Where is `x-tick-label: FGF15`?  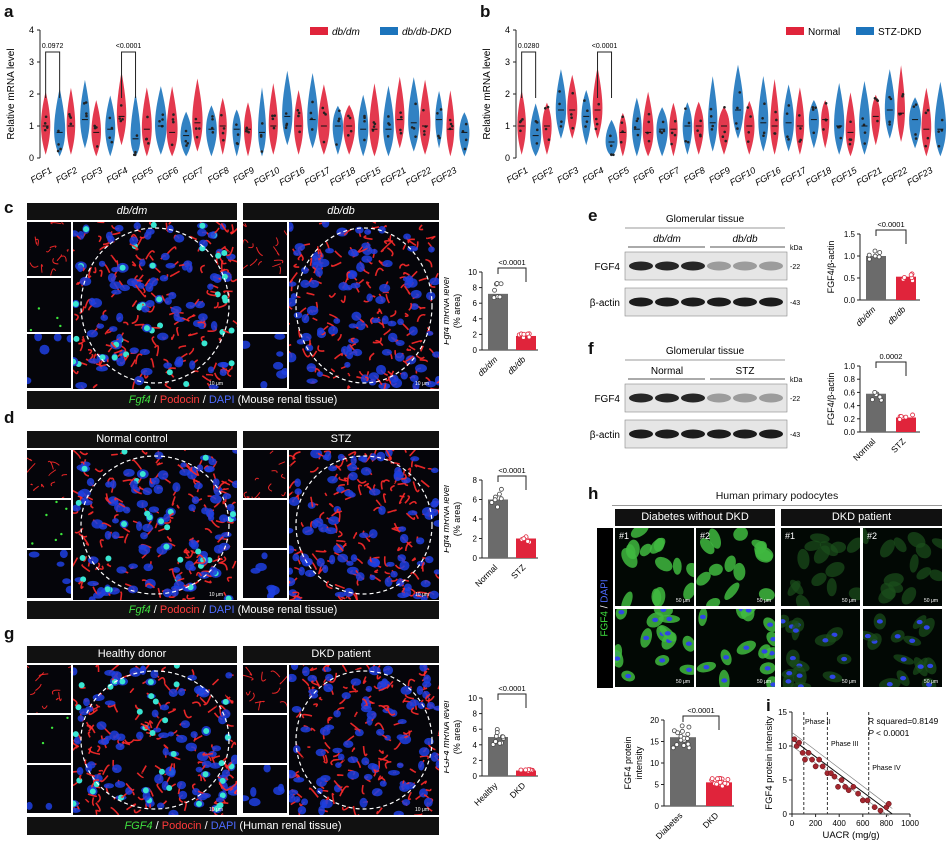 x-tick-label: FGF15 is located at coordinates (844, 176).